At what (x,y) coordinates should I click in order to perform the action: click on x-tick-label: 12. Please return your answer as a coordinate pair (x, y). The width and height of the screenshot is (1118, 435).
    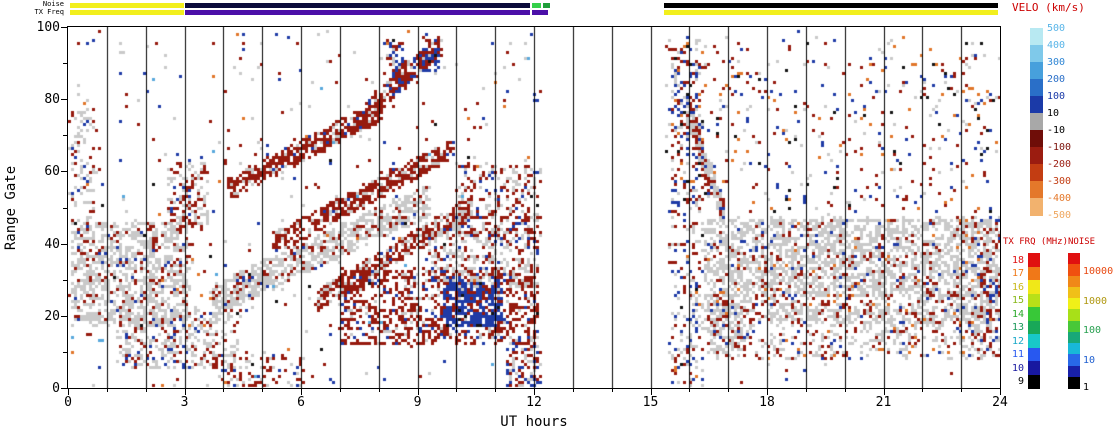
    Looking at the image, I should click on (534, 402).